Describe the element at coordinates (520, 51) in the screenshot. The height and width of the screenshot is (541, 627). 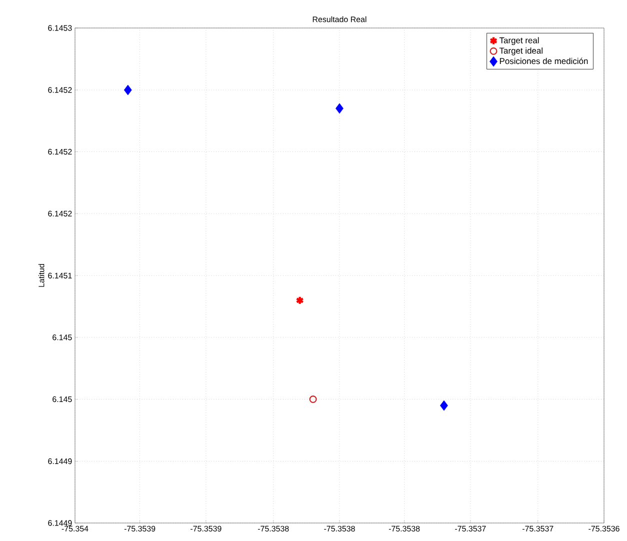
I see `legend-label: Target ideal` at that location.